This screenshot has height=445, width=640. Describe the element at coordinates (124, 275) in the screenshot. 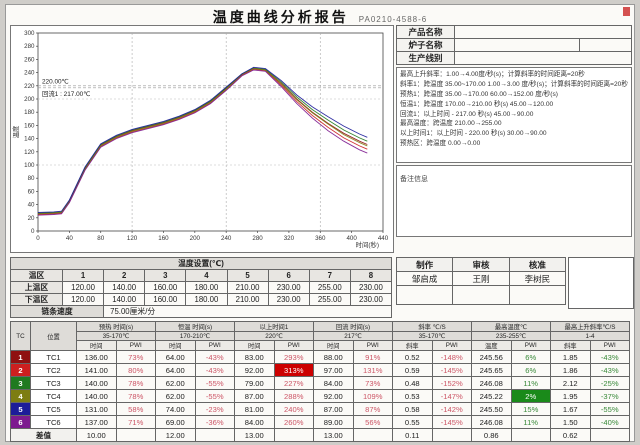

I see `zone-number: 2` at that location.